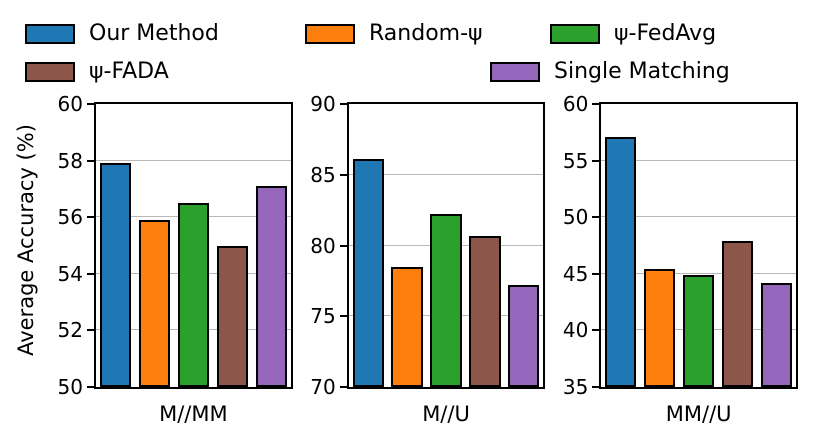  What do you see at coordinates (426, 33) in the screenshot?
I see `legend-label: Random-ψ` at bounding box center [426, 33].